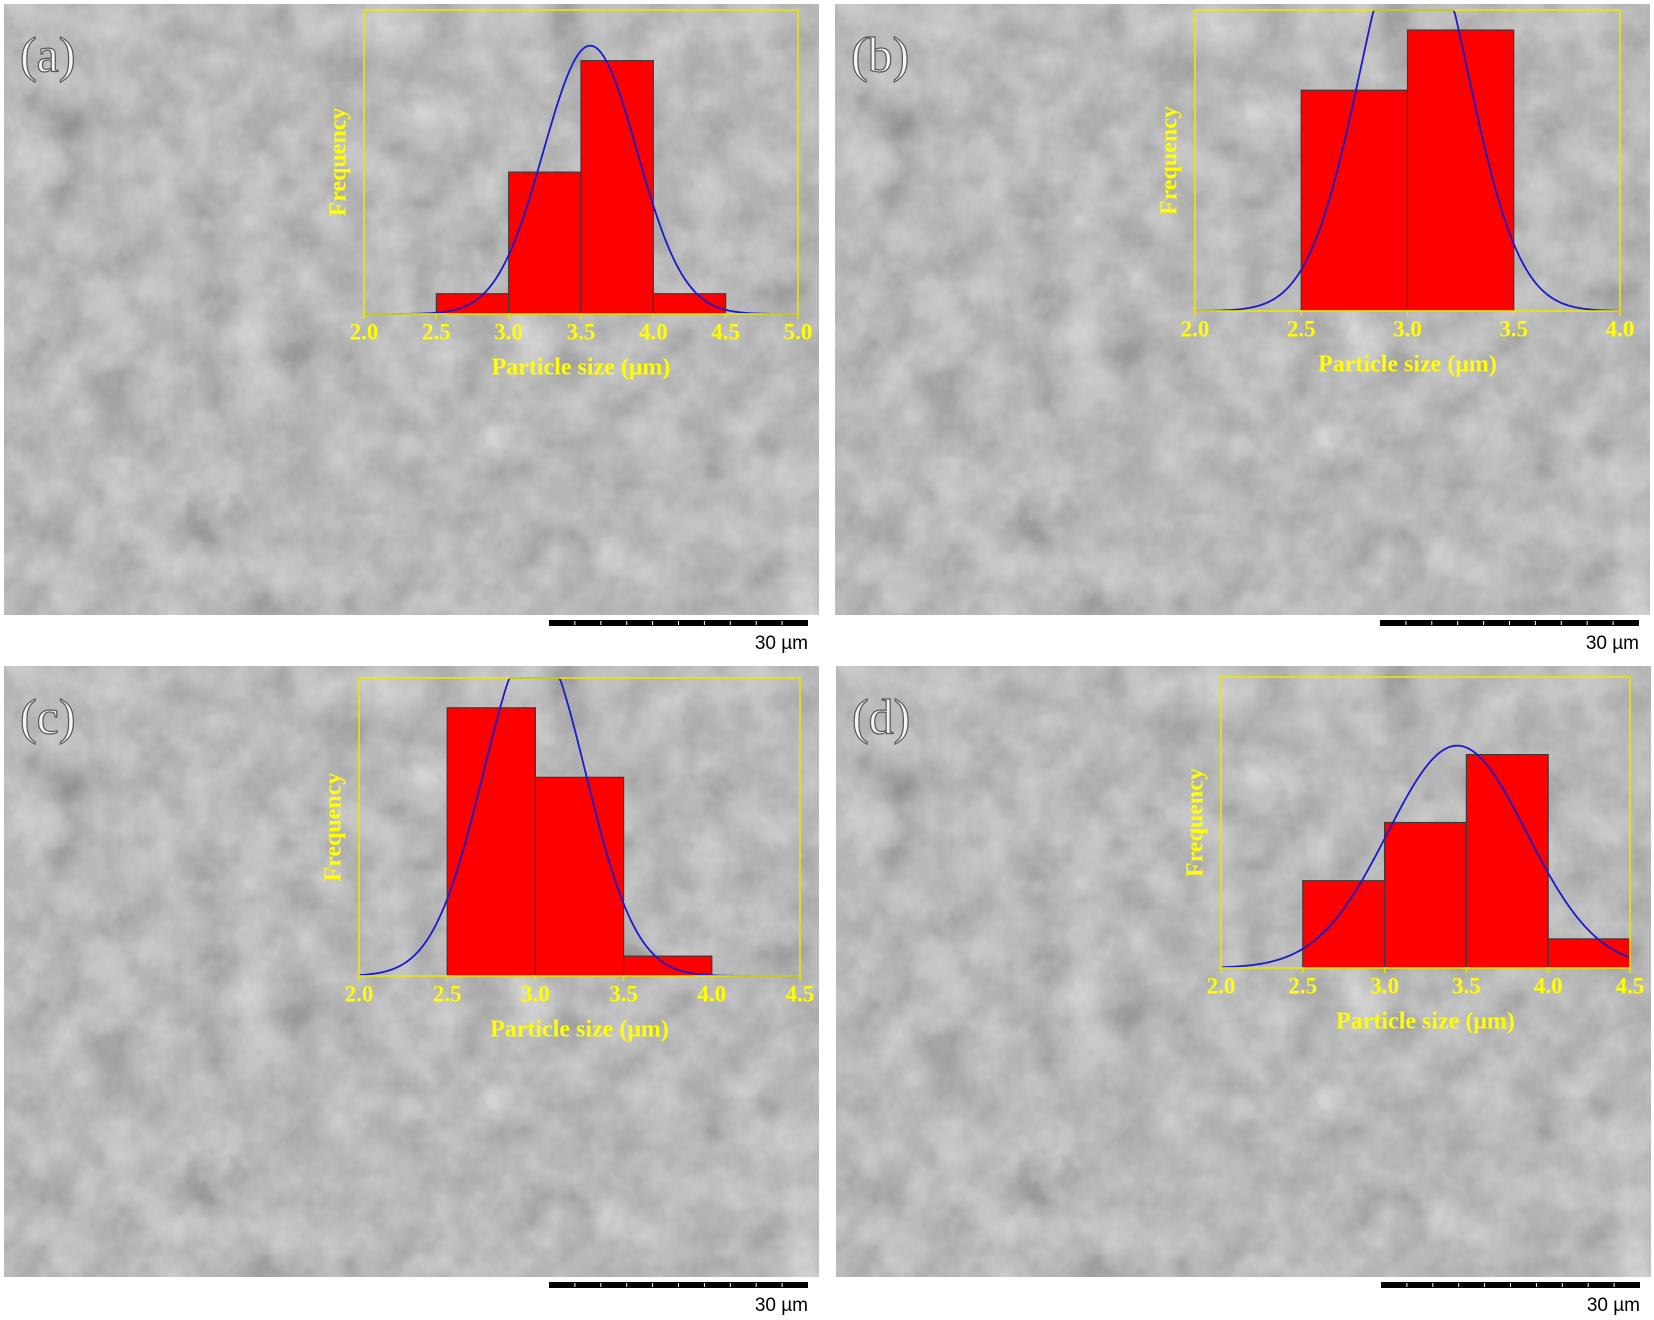  What do you see at coordinates (798, 331) in the screenshot?
I see `x-tick-label: 5.0` at bounding box center [798, 331].